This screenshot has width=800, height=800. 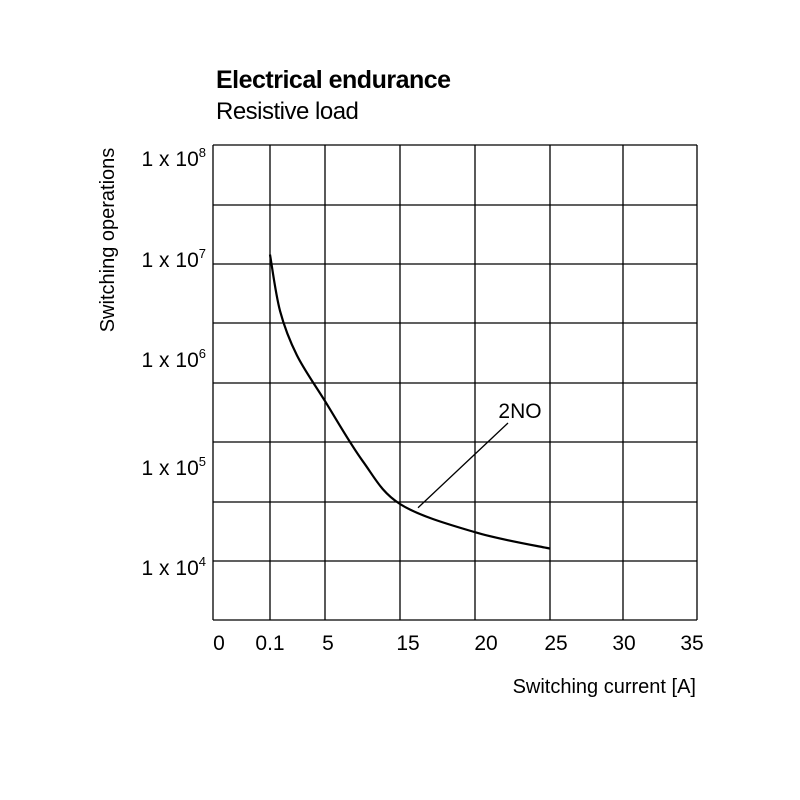 I want to click on x-tick-label: 0, so click(x=219, y=643).